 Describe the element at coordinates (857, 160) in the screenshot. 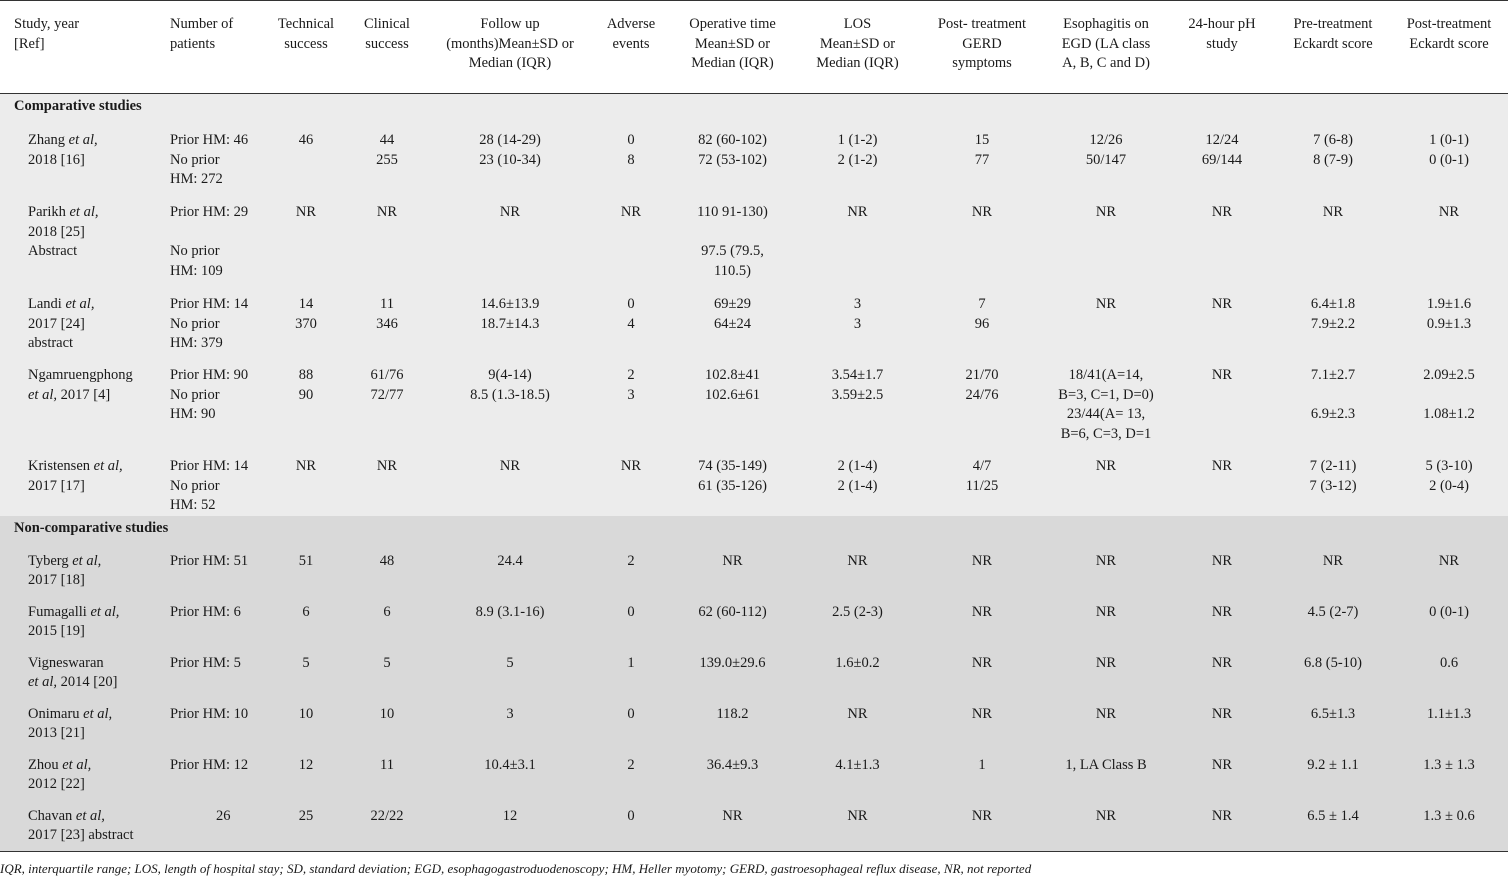

I see `cell: 1 (1-2) 2 (1-2)` at that location.